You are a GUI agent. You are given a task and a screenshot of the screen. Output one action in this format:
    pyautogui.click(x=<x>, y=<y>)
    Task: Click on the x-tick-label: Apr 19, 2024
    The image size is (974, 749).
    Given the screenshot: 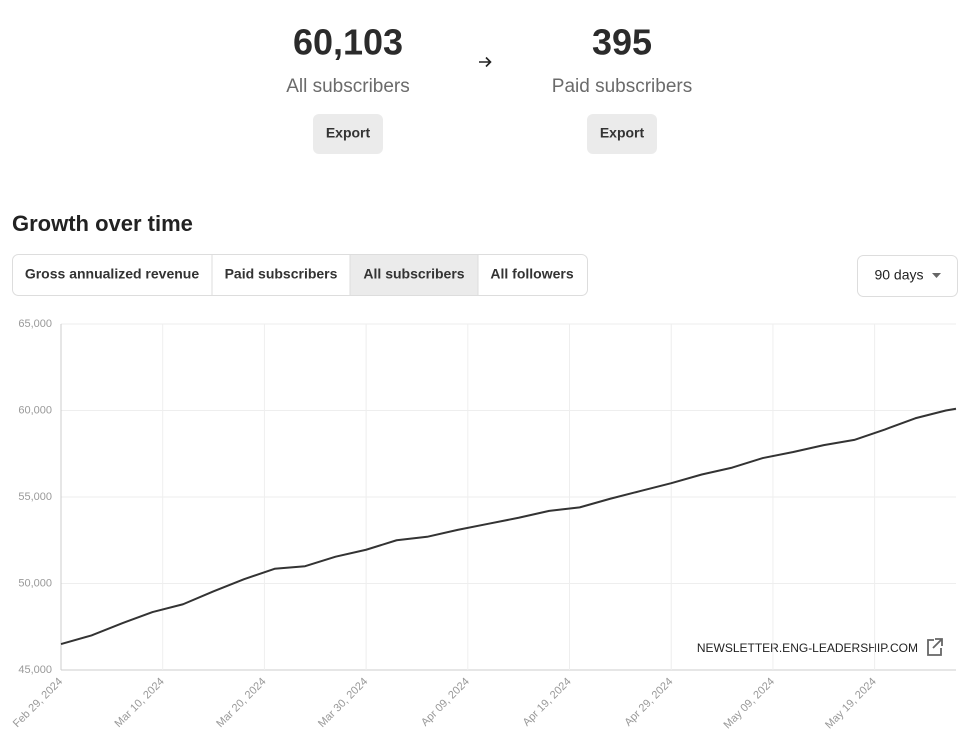 What is the action you would take?
    pyautogui.click(x=547, y=702)
    